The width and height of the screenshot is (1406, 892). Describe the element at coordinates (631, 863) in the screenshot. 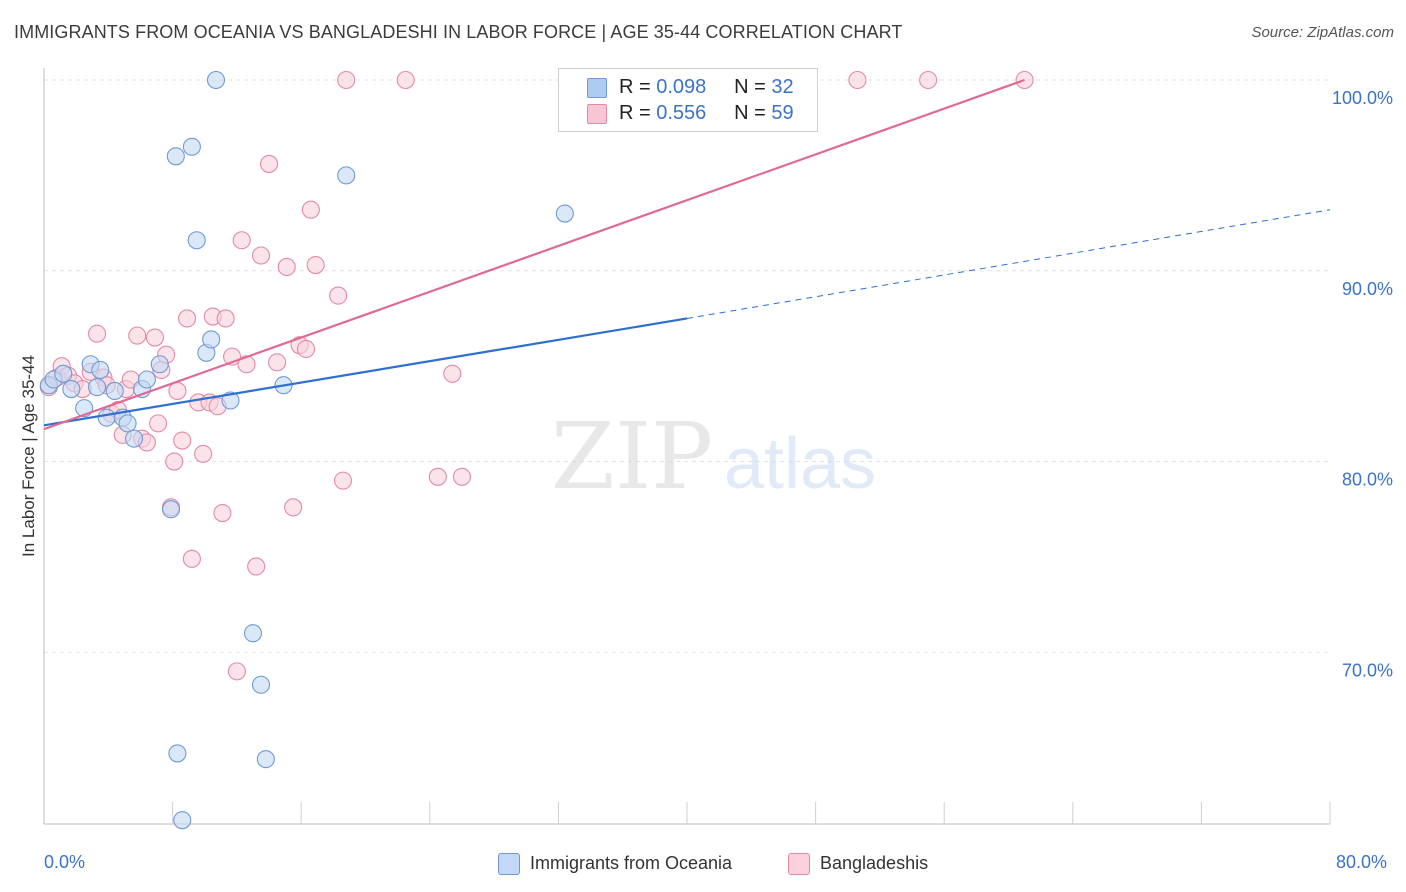

I see `bottom-legend-label-oceania: Immigrants from Oceania` at that location.